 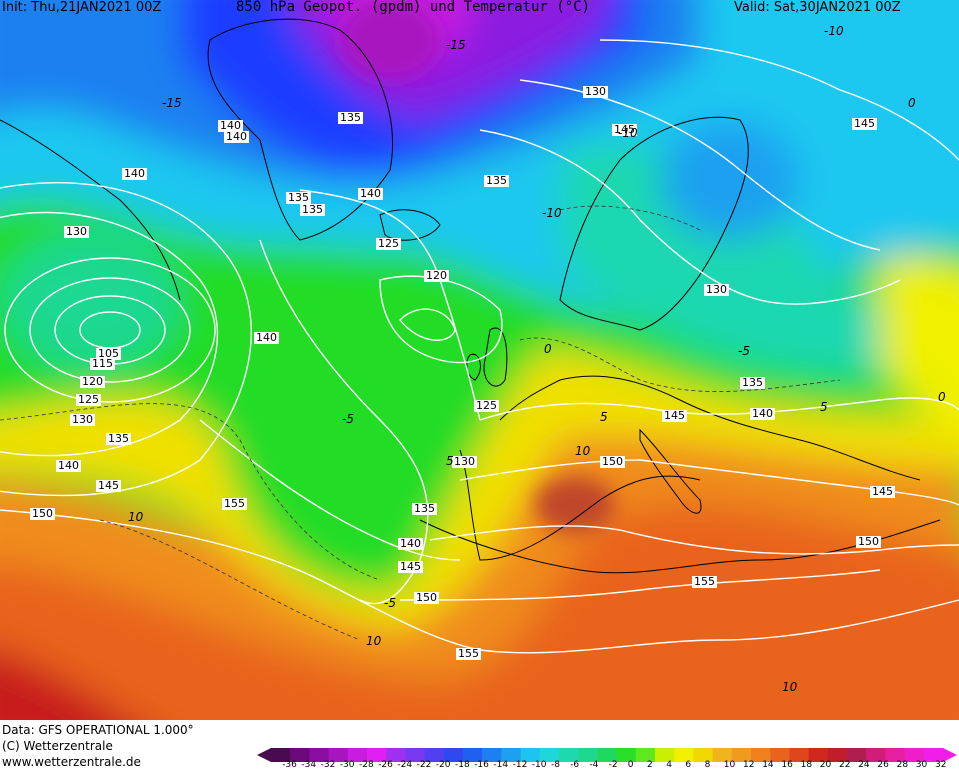 What do you see at coordinates (71, 762) in the screenshot?
I see `website-url: www.wetterzentrale.de` at bounding box center [71, 762].